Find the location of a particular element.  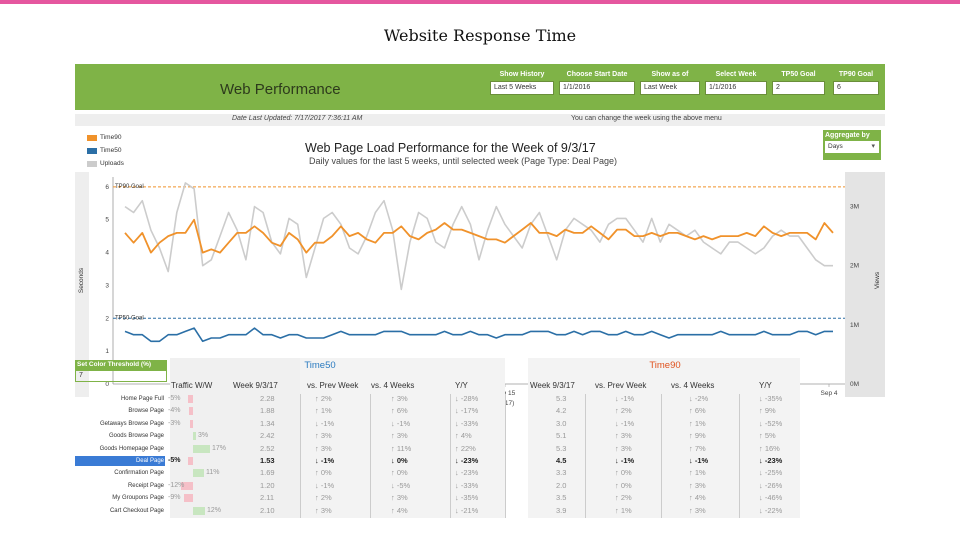

legend-label-time90: Time90 is located at coordinates (111, 137).